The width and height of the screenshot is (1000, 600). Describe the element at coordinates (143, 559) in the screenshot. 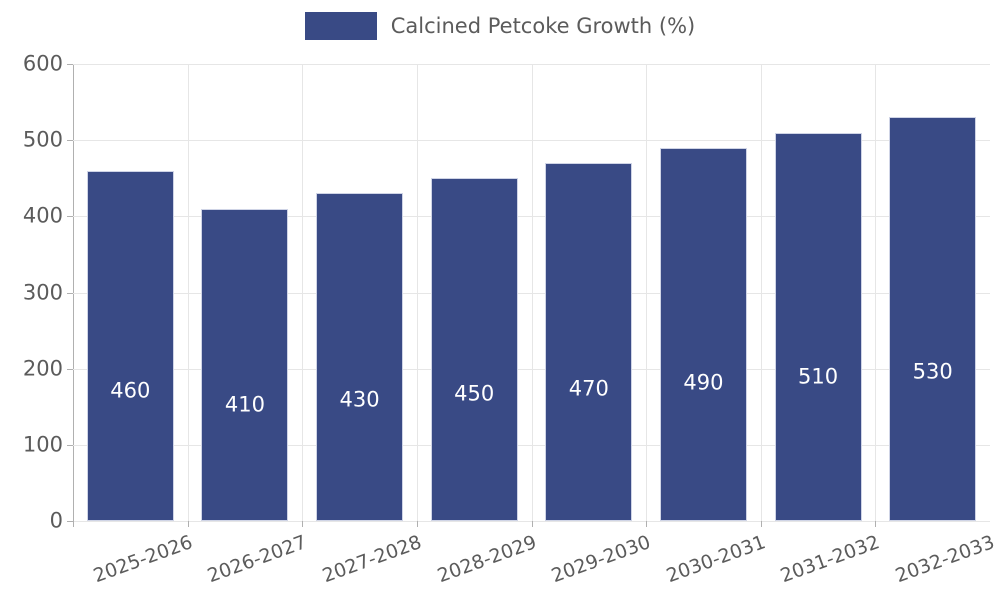

I see `x-axis-tick-label: 2025-2026` at that location.